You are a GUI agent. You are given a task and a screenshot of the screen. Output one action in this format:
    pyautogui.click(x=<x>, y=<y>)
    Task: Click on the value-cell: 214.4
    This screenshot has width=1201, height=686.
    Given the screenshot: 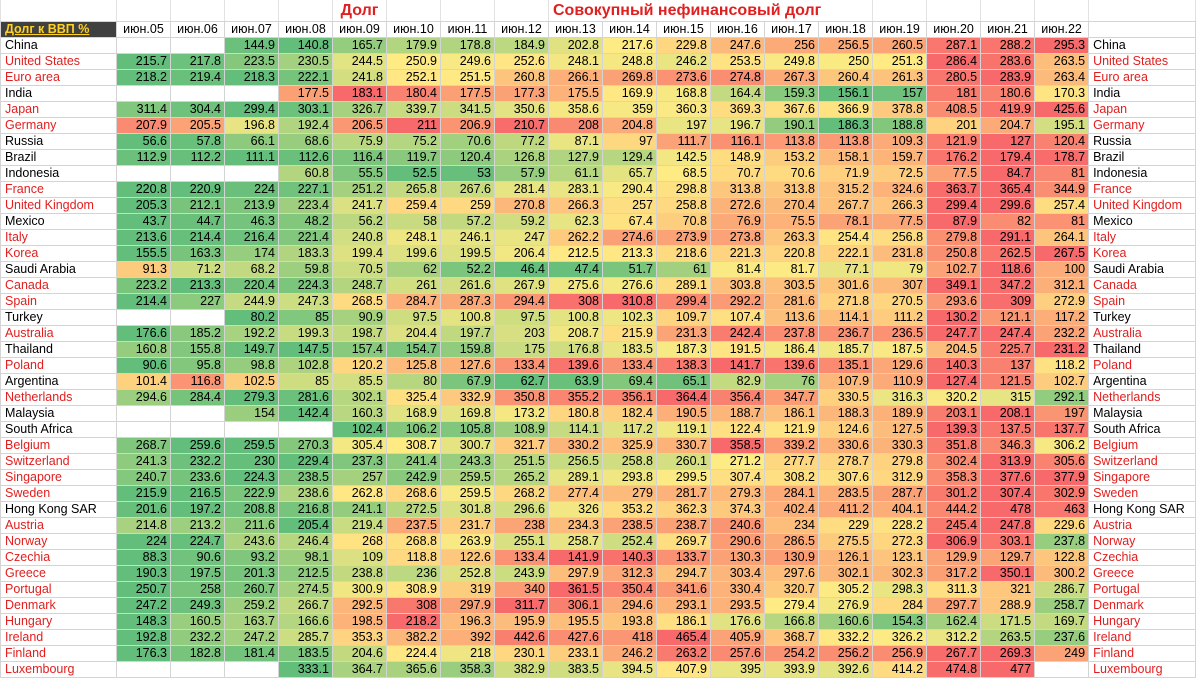 What is the action you would take?
    pyautogui.click(x=197, y=237)
    